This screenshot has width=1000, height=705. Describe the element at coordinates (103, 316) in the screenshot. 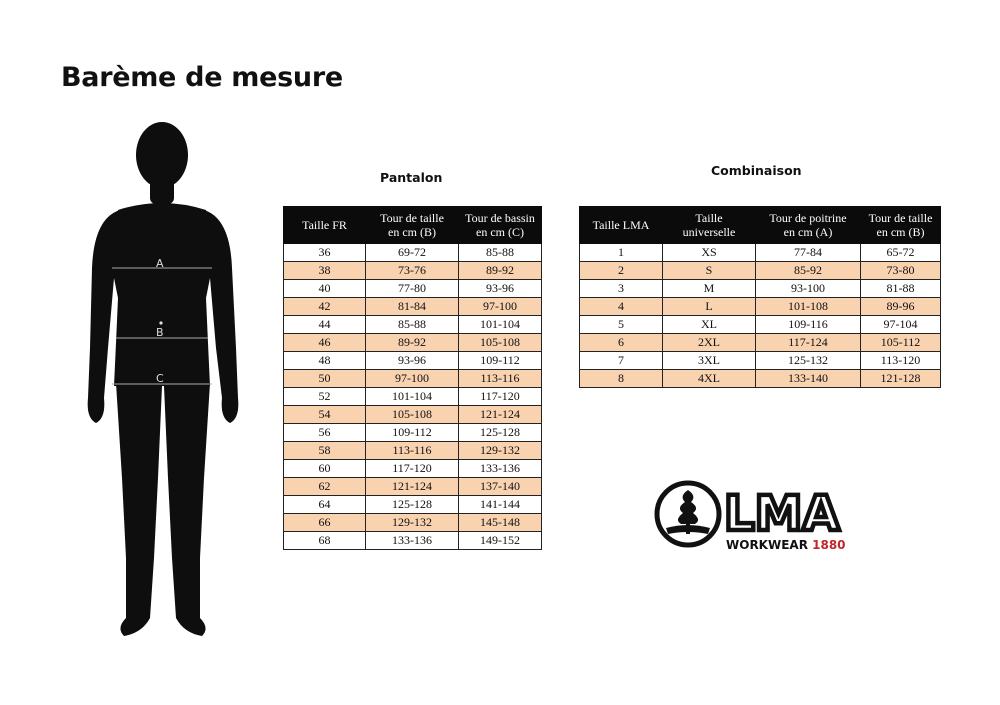

I see `left-arm` at that location.